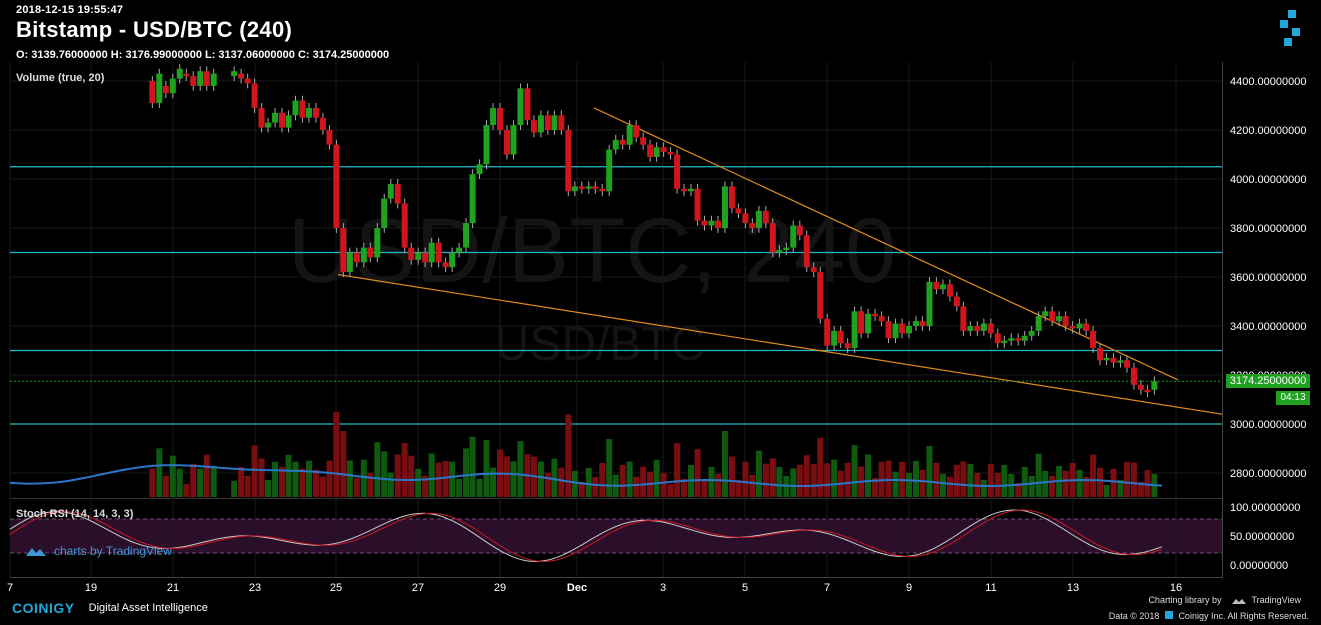  Describe the element at coordinates (43, 608) in the screenshot. I see `coinigy-wordmark: COINIGY` at that location.